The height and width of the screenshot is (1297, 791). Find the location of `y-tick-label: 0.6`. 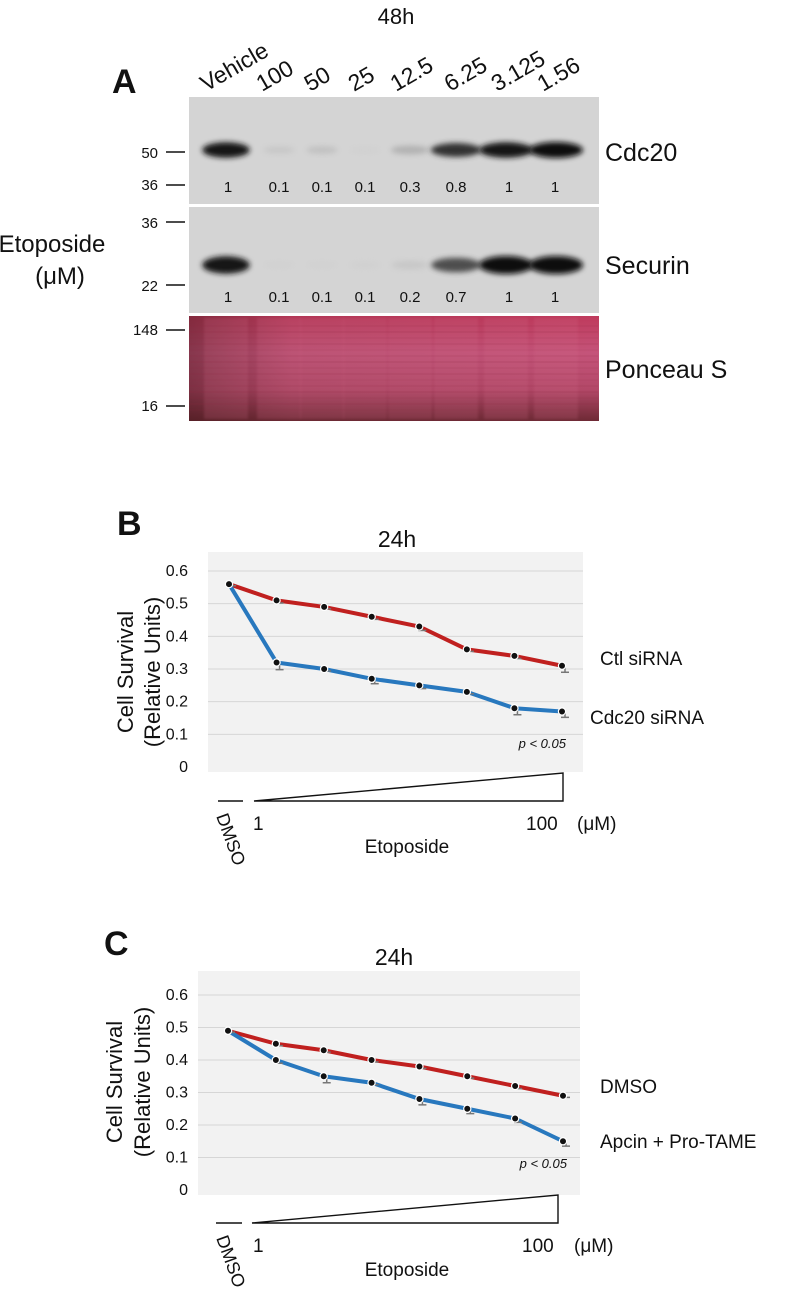

y-tick-label: 0.6 is located at coordinates (177, 571).